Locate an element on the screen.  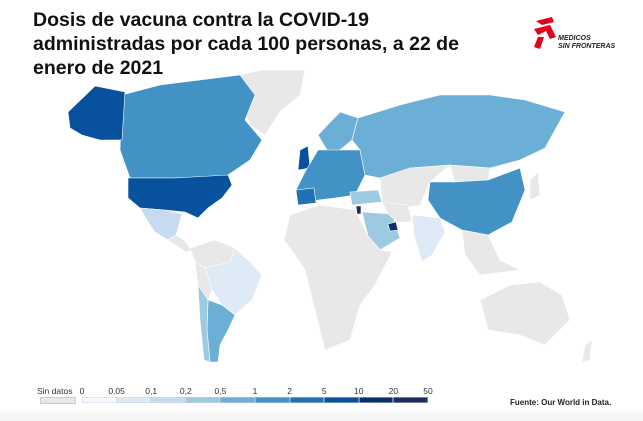
country-africa is located at coordinates (338, 277).